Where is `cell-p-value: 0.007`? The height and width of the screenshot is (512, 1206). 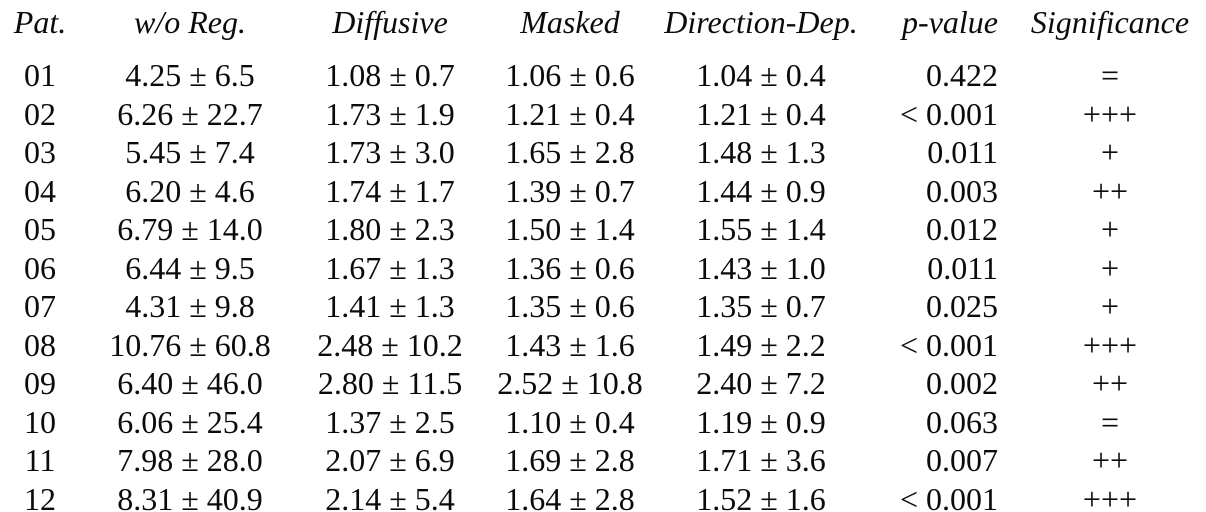
cell-p-value: 0.007 is located at coordinates (962, 460).